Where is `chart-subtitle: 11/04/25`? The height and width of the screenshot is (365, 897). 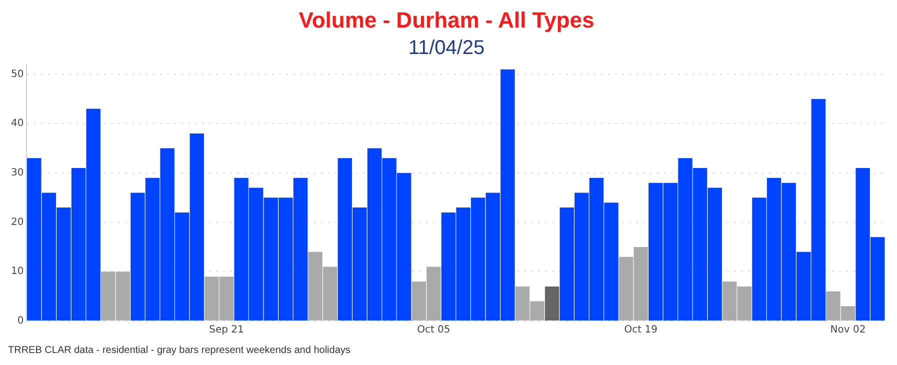
chart-subtitle: 11/04/25 is located at coordinates (446, 47).